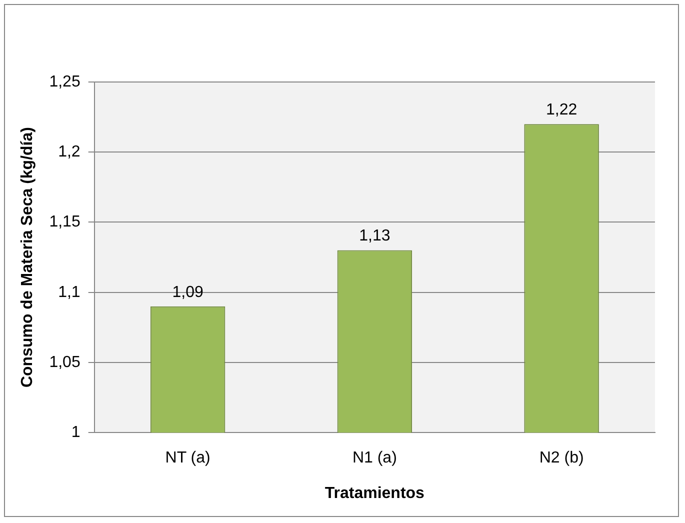 Image resolution: width=685 pixels, height=523 pixels. I want to click on data-label: 1,09, so click(188, 292).